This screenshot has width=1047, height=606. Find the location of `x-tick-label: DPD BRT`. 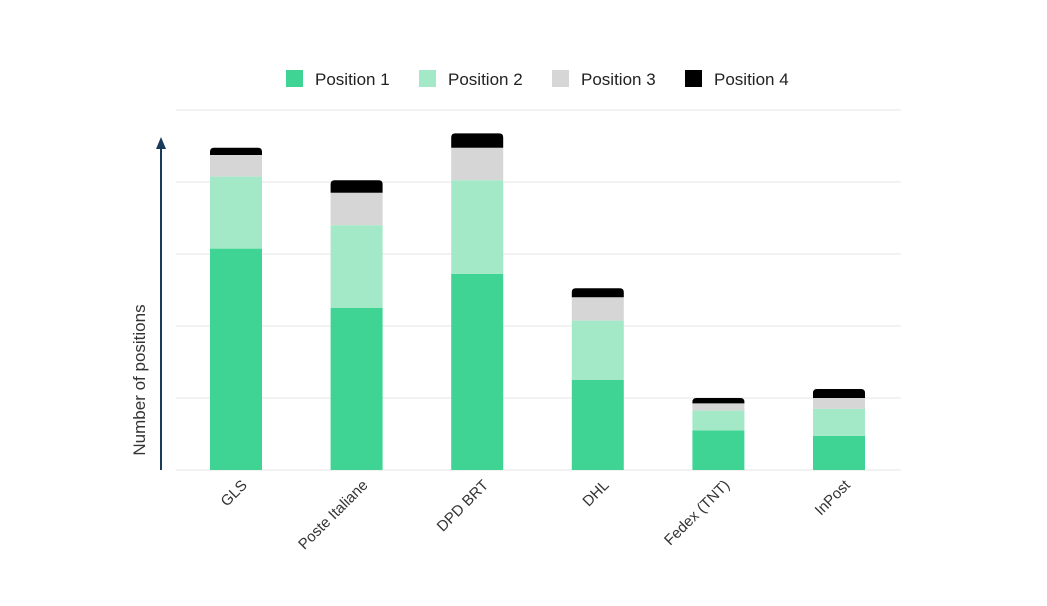

x-tick-label: DPD BRT is located at coordinates (463, 506).